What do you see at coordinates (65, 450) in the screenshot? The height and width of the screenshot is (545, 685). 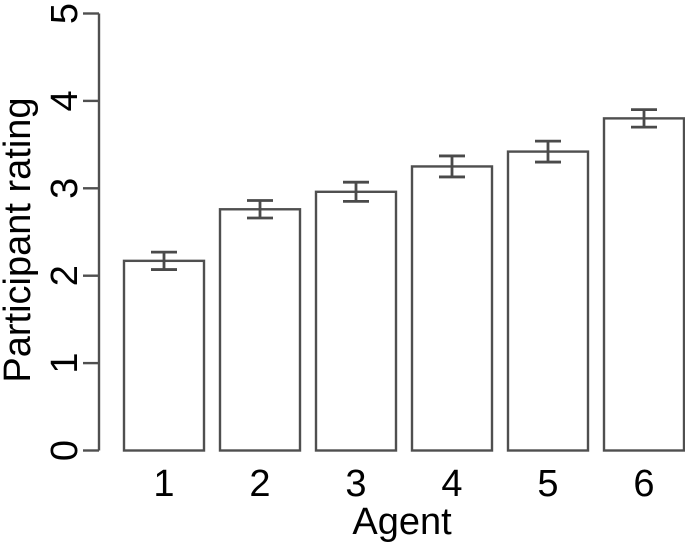 I see `y-axis-tick-label: 0` at bounding box center [65, 450].